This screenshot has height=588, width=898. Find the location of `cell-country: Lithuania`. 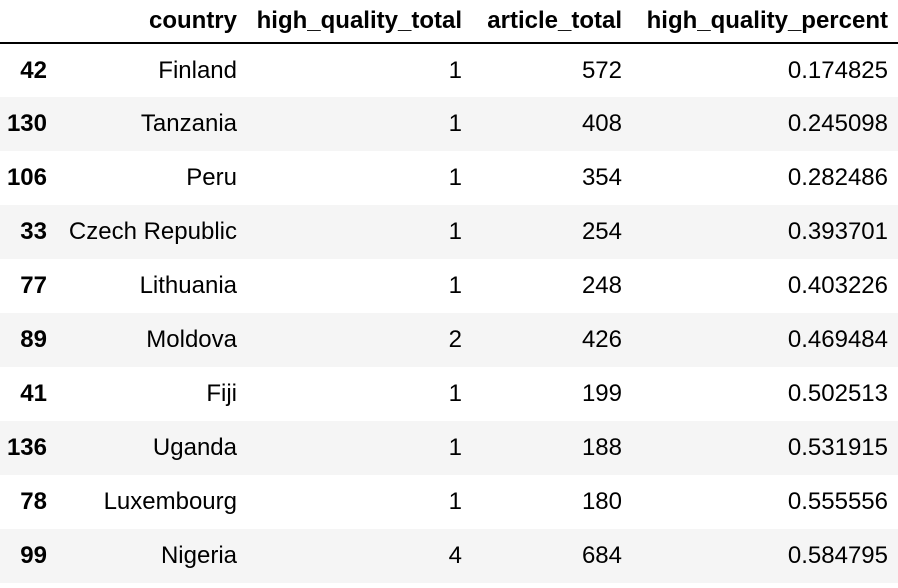

cell-country: Lithuania is located at coordinates (188, 285).